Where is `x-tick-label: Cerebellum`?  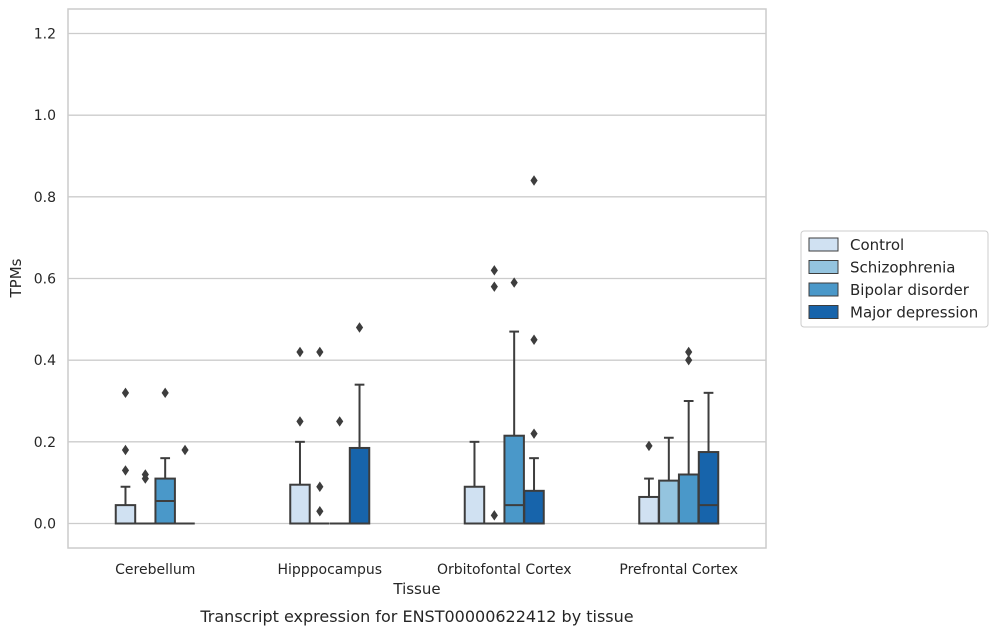
x-tick-label: Cerebellum is located at coordinates (155, 570).